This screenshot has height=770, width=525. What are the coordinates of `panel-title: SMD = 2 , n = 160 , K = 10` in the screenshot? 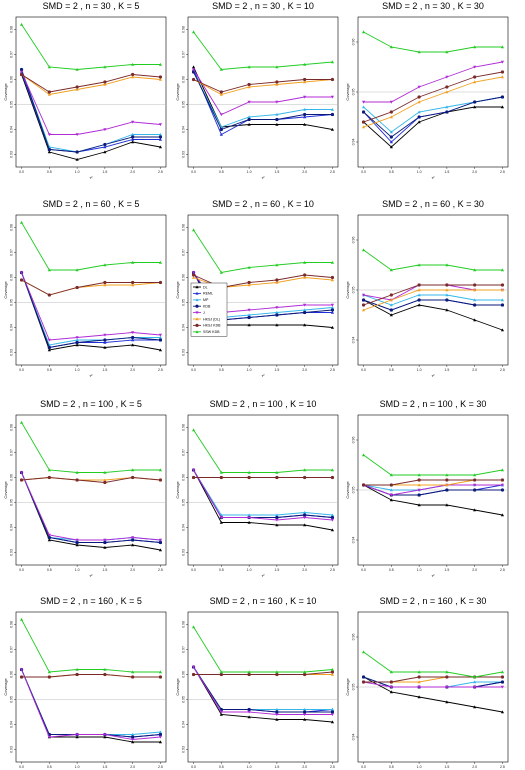 It's located at (263, 601).